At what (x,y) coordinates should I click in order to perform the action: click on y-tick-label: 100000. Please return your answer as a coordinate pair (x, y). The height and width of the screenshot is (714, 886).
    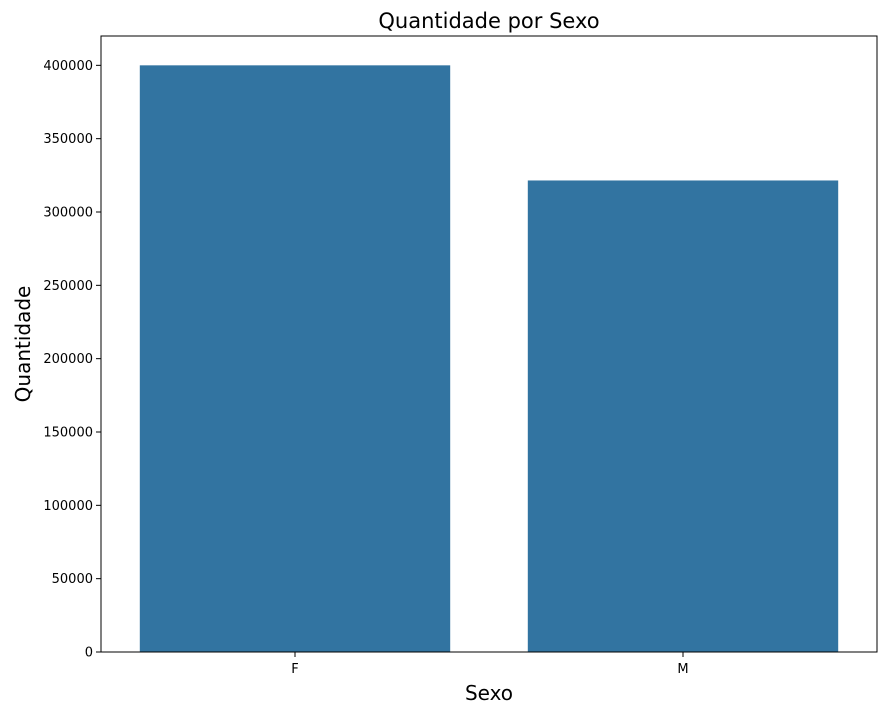
    Looking at the image, I should click on (68, 506).